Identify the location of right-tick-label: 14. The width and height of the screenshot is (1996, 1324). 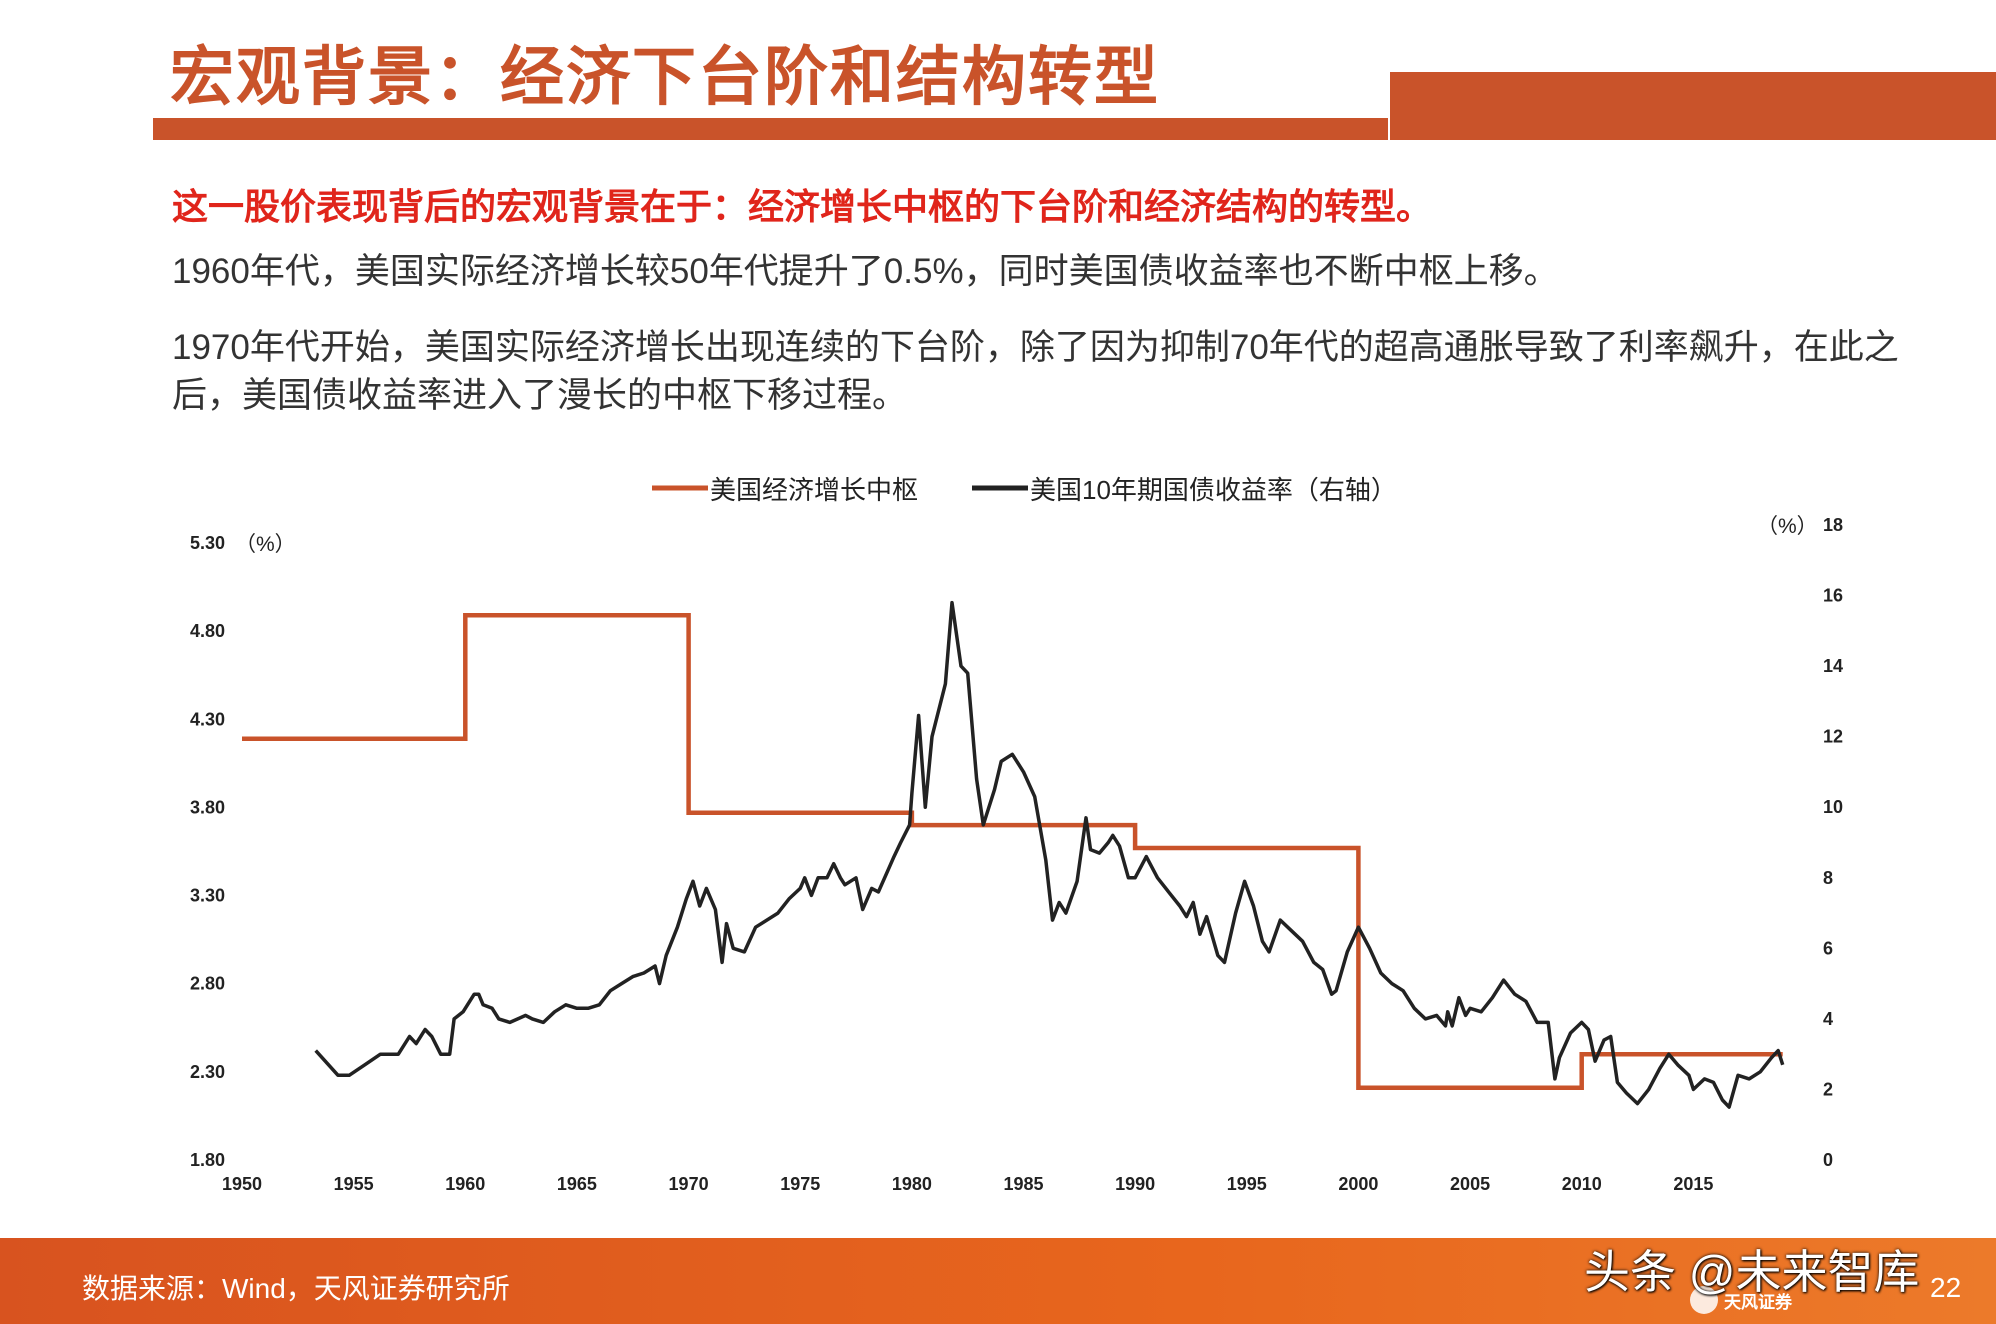
(1833, 666).